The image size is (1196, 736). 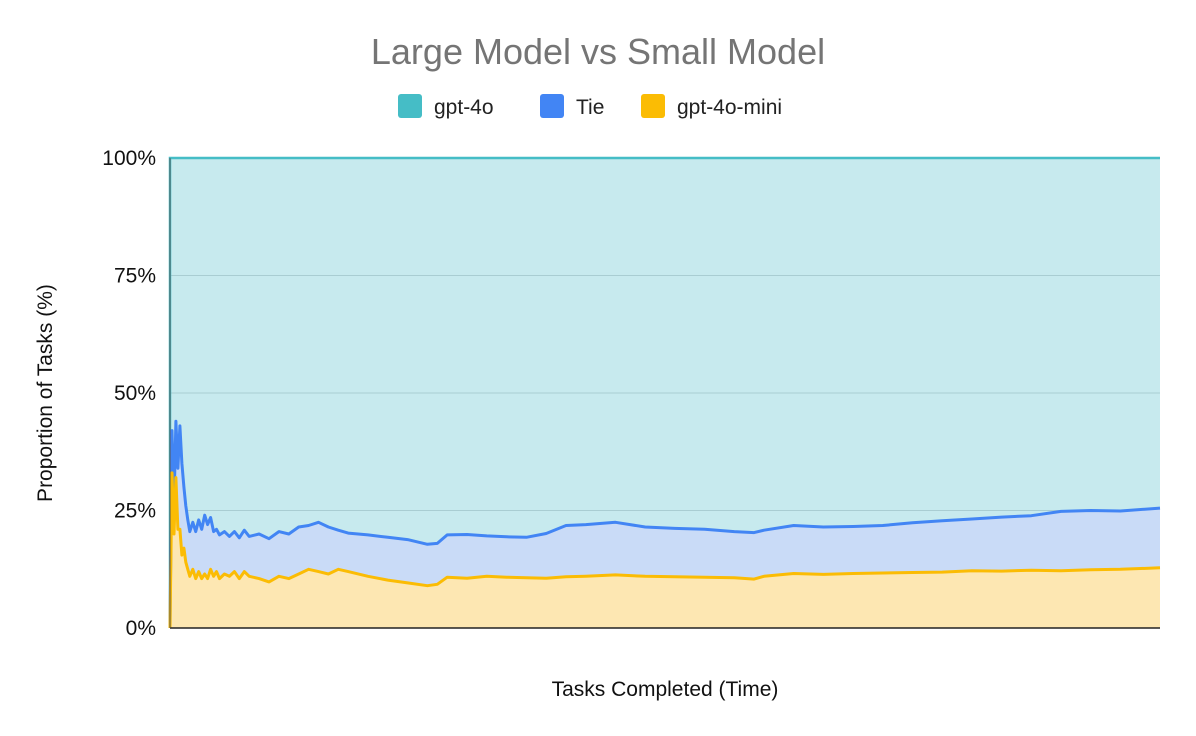 What do you see at coordinates (464, 107) in the screenshot?
I see `legend-label: gpt-4o` at bounding box center [464, 107].